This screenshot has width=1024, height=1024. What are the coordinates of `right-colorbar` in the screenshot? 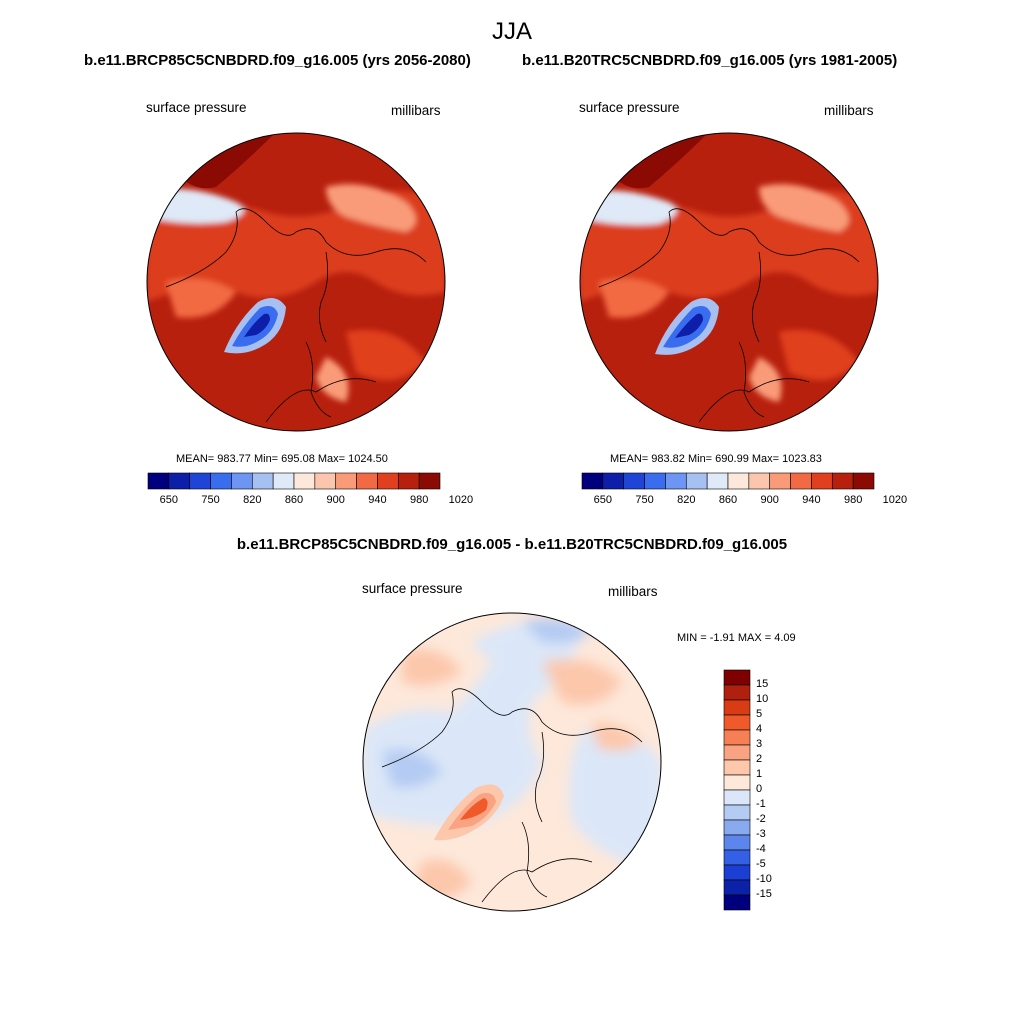 It's located at (728, 481).